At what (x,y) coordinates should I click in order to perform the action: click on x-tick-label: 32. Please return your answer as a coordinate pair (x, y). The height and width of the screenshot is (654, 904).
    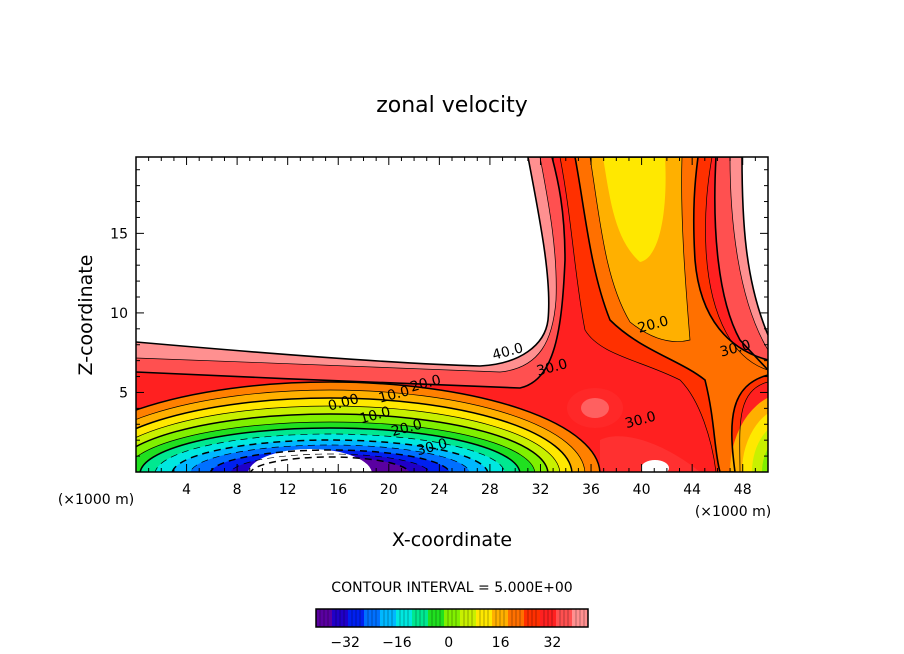
    Looking at the image, I should click on (541, 490).